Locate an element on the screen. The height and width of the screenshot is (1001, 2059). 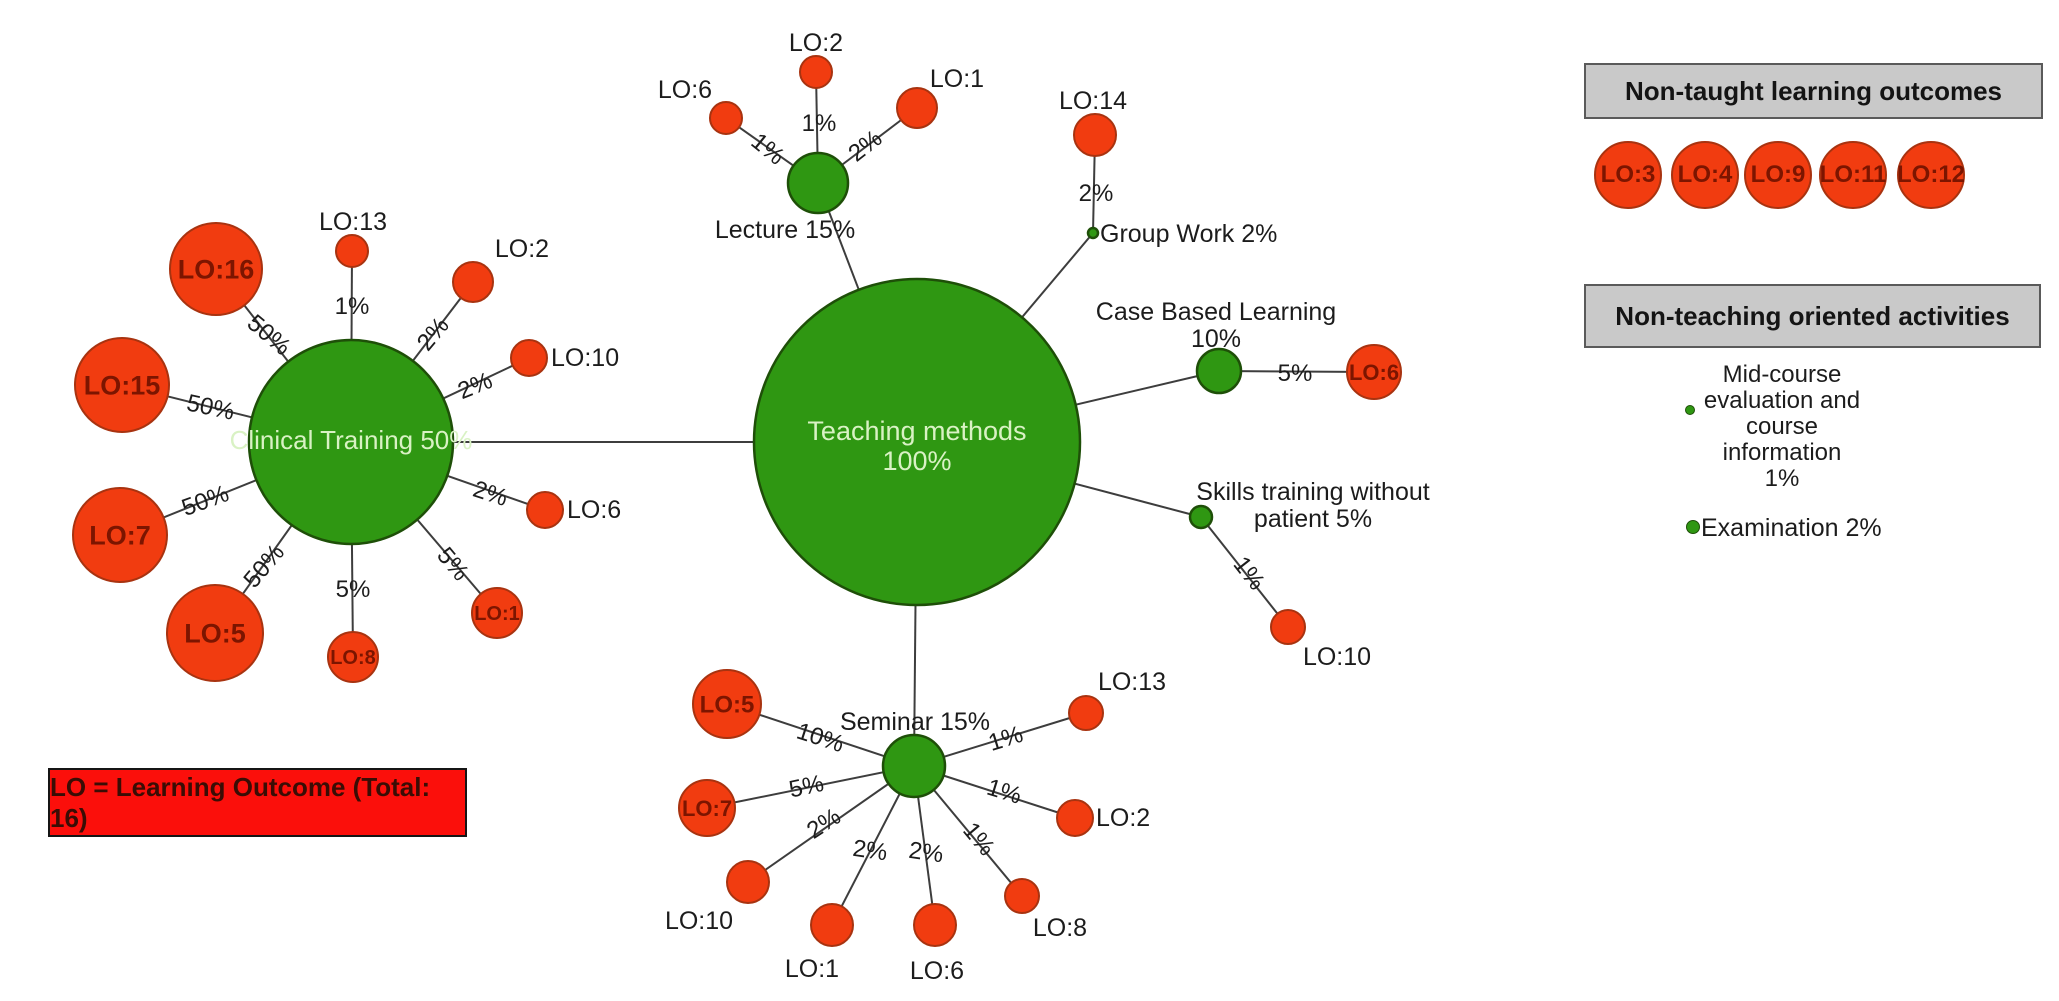
lo-node-seminar-lo5-label: LO:5 is located at coordinates (727, 705).